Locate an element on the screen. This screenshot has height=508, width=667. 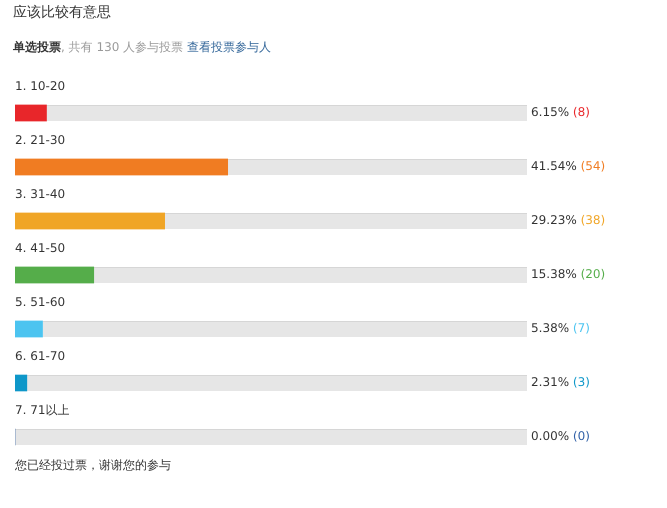
y-tick-label: 3. 31-40 is located at coordinates (40, 194).